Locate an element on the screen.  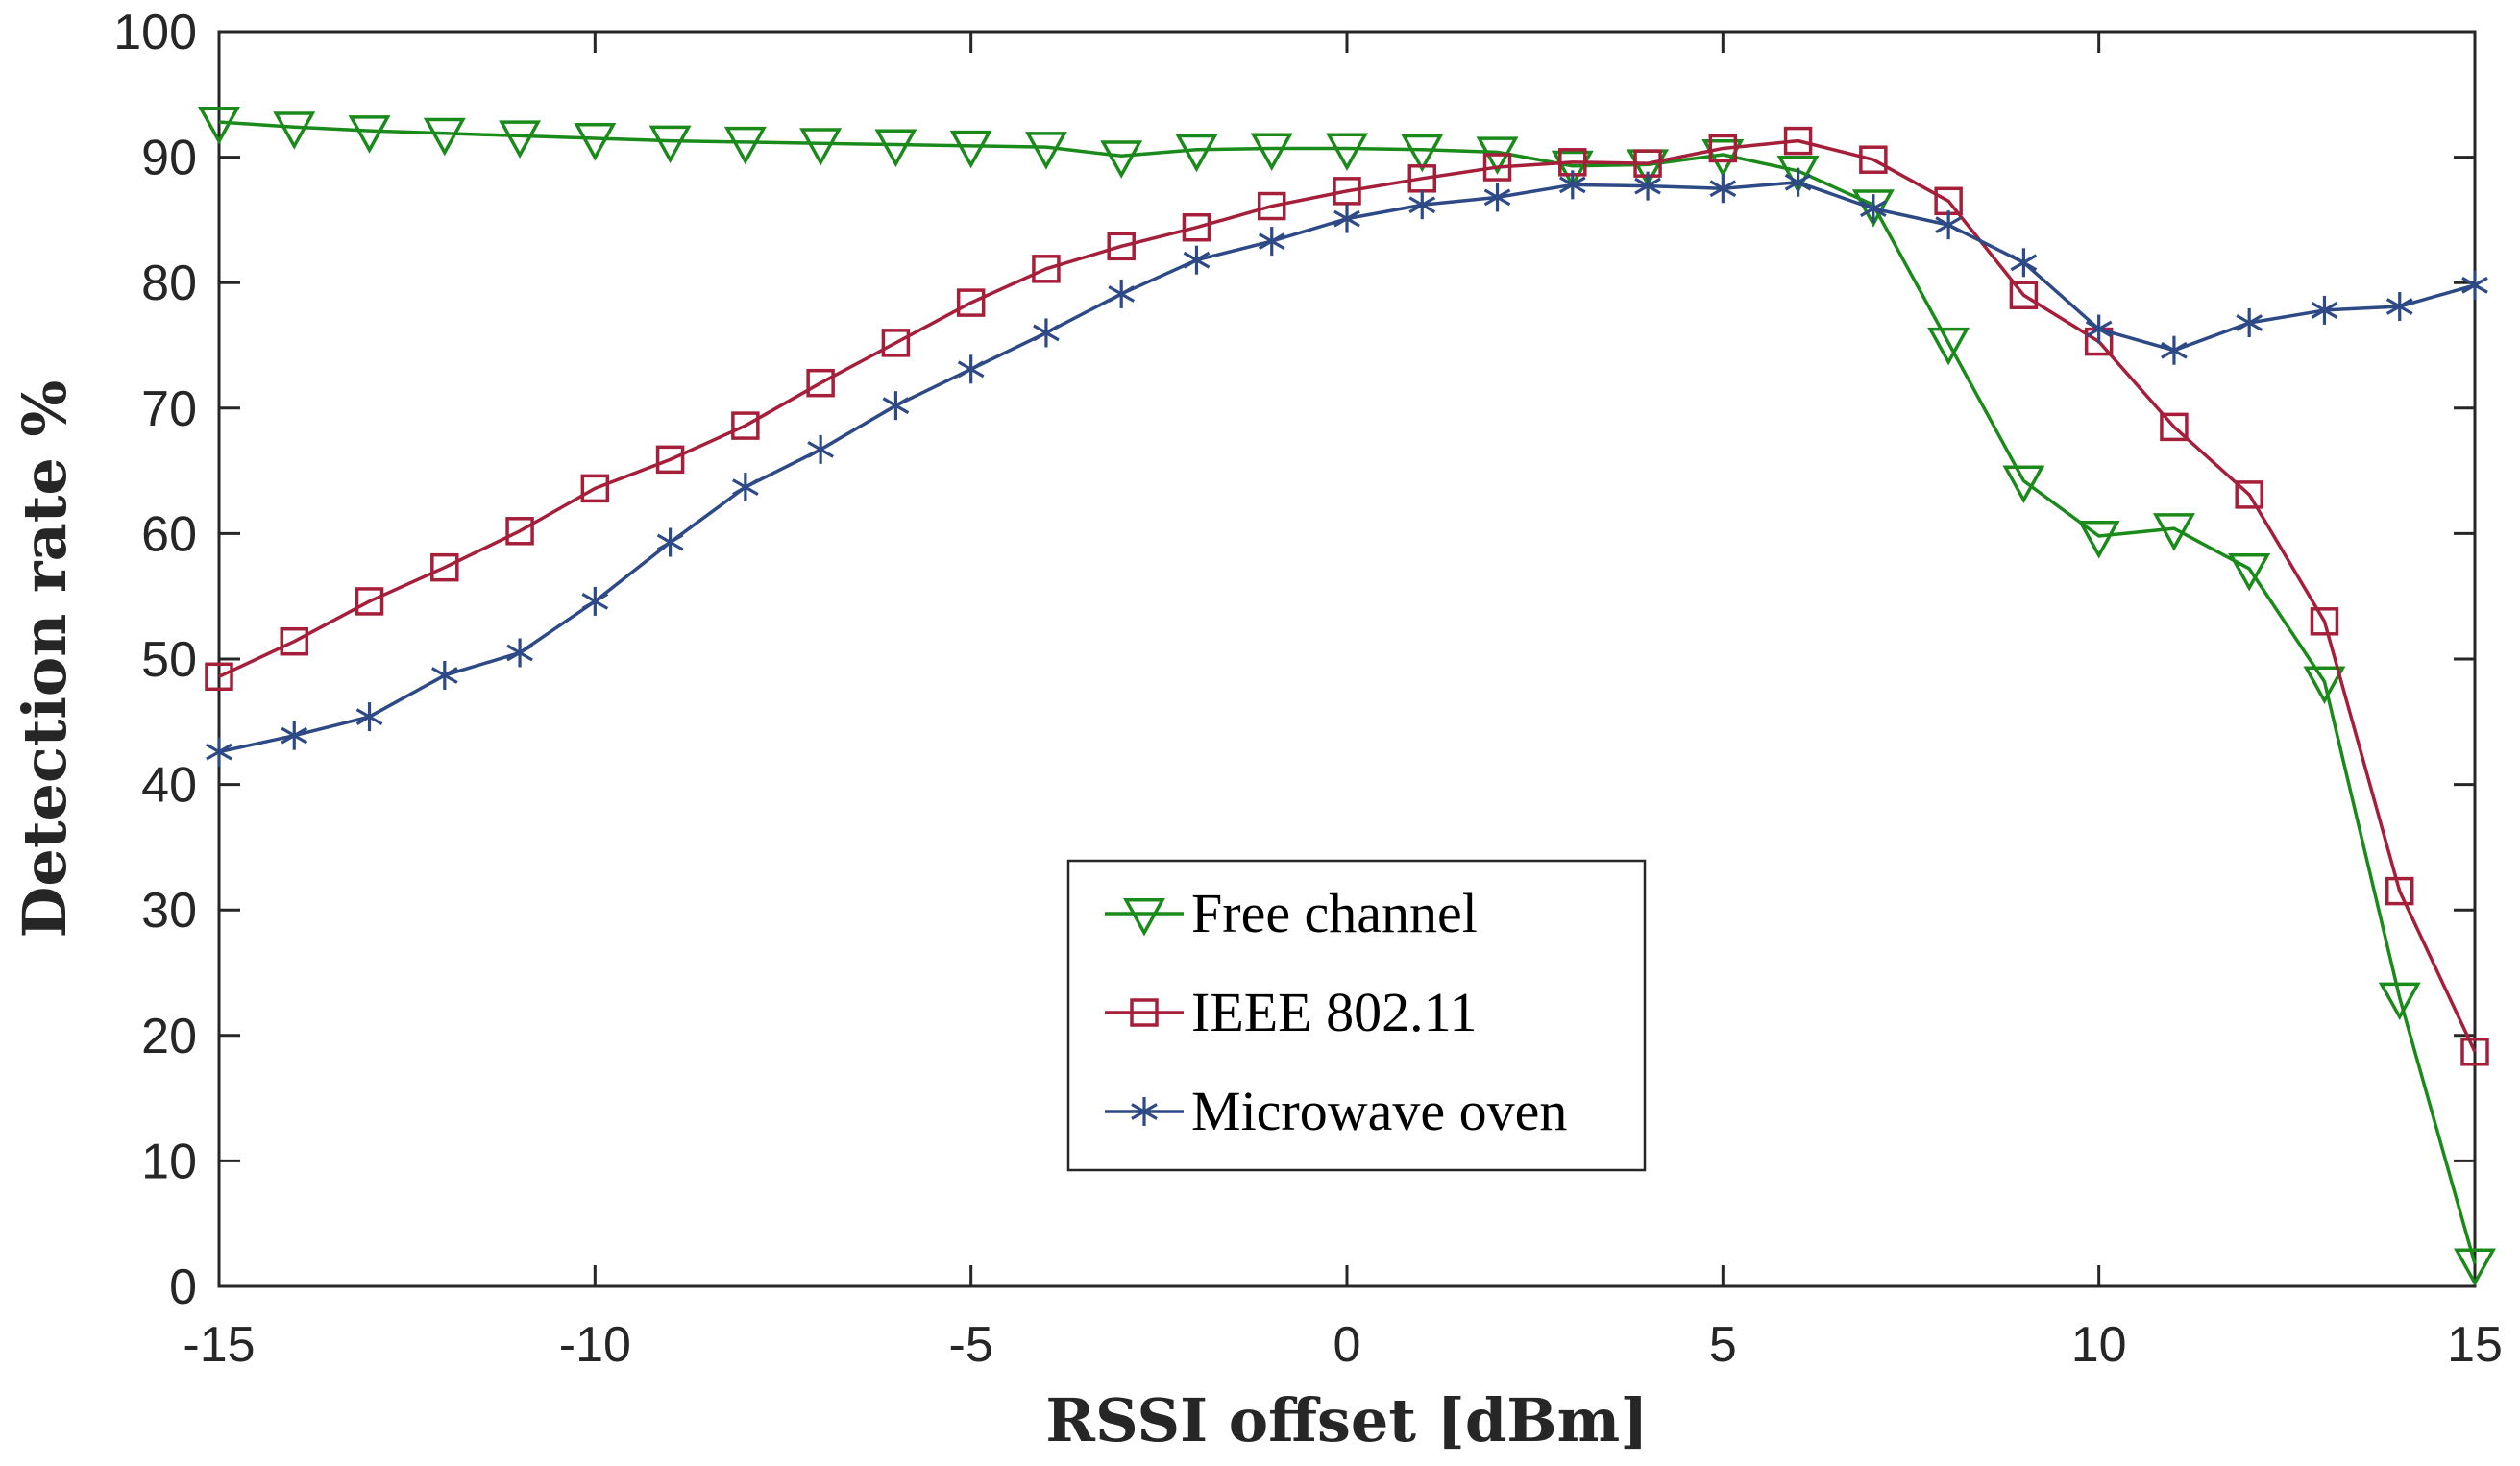
y-tick-label: 100 is located at coordinates (155, 33).